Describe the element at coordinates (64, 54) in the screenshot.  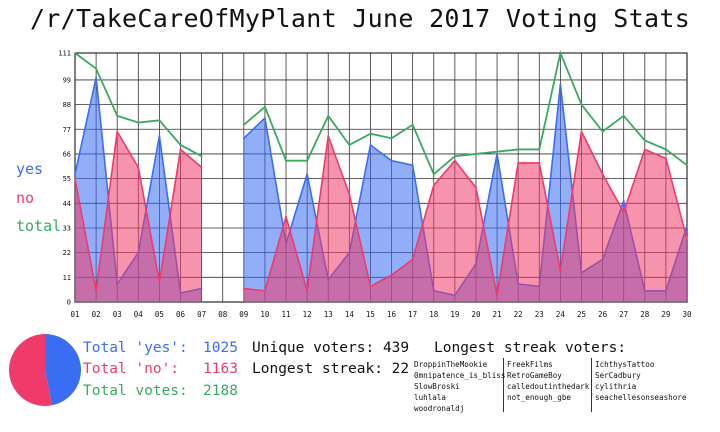
I see `y-tick-label: 111` at that location.